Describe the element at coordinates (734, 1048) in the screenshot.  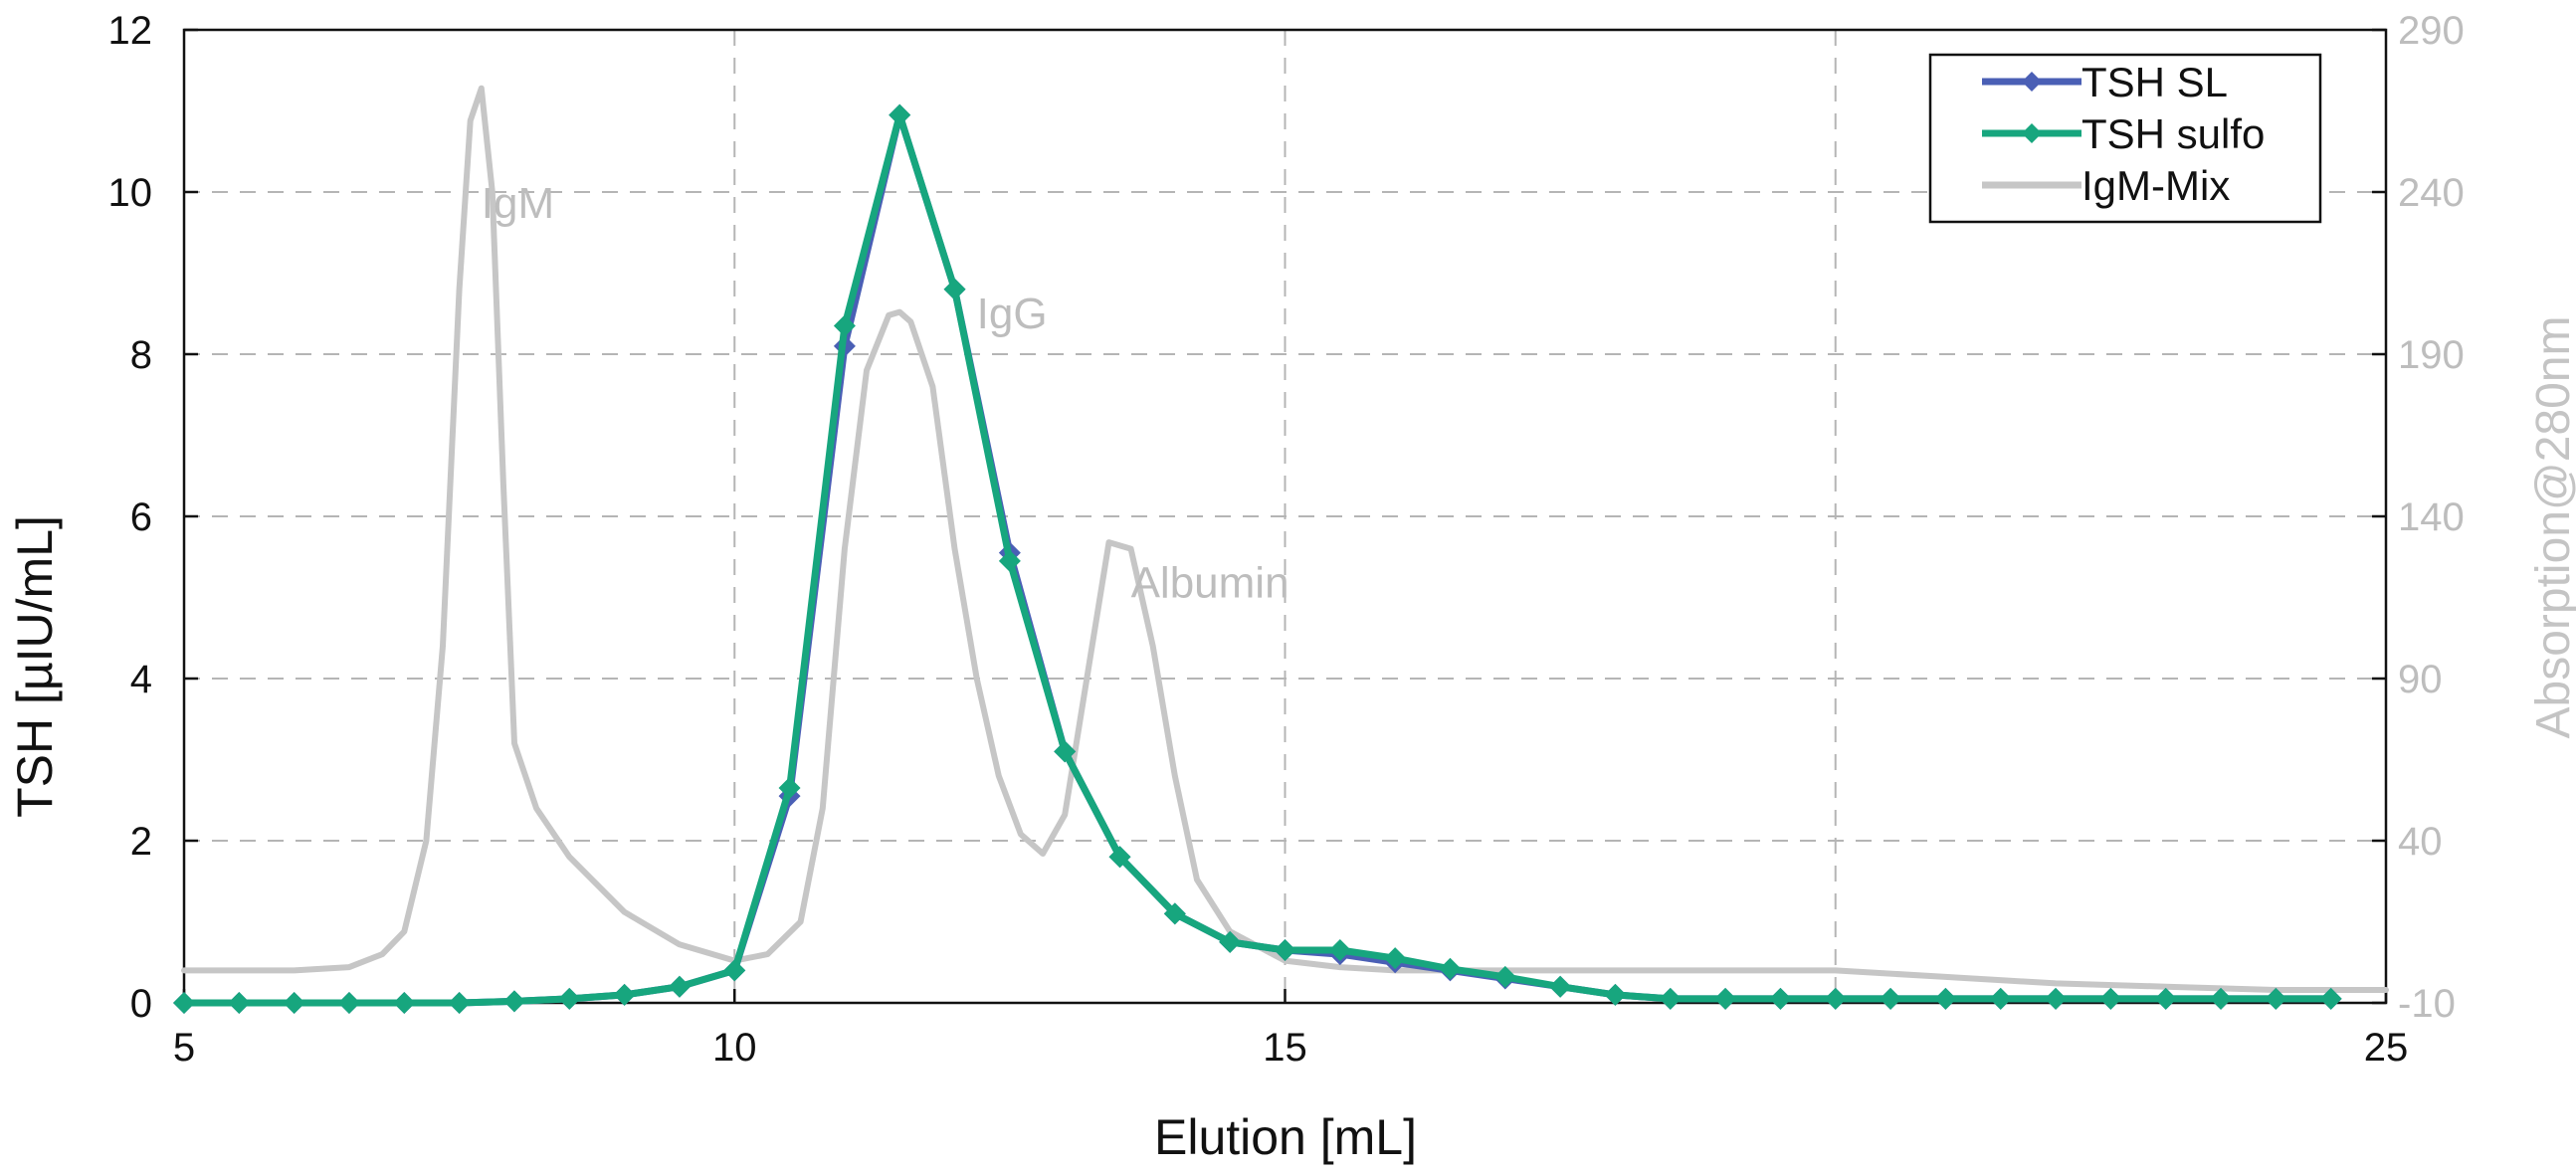
I see `x-tick-label: 10` at that location.